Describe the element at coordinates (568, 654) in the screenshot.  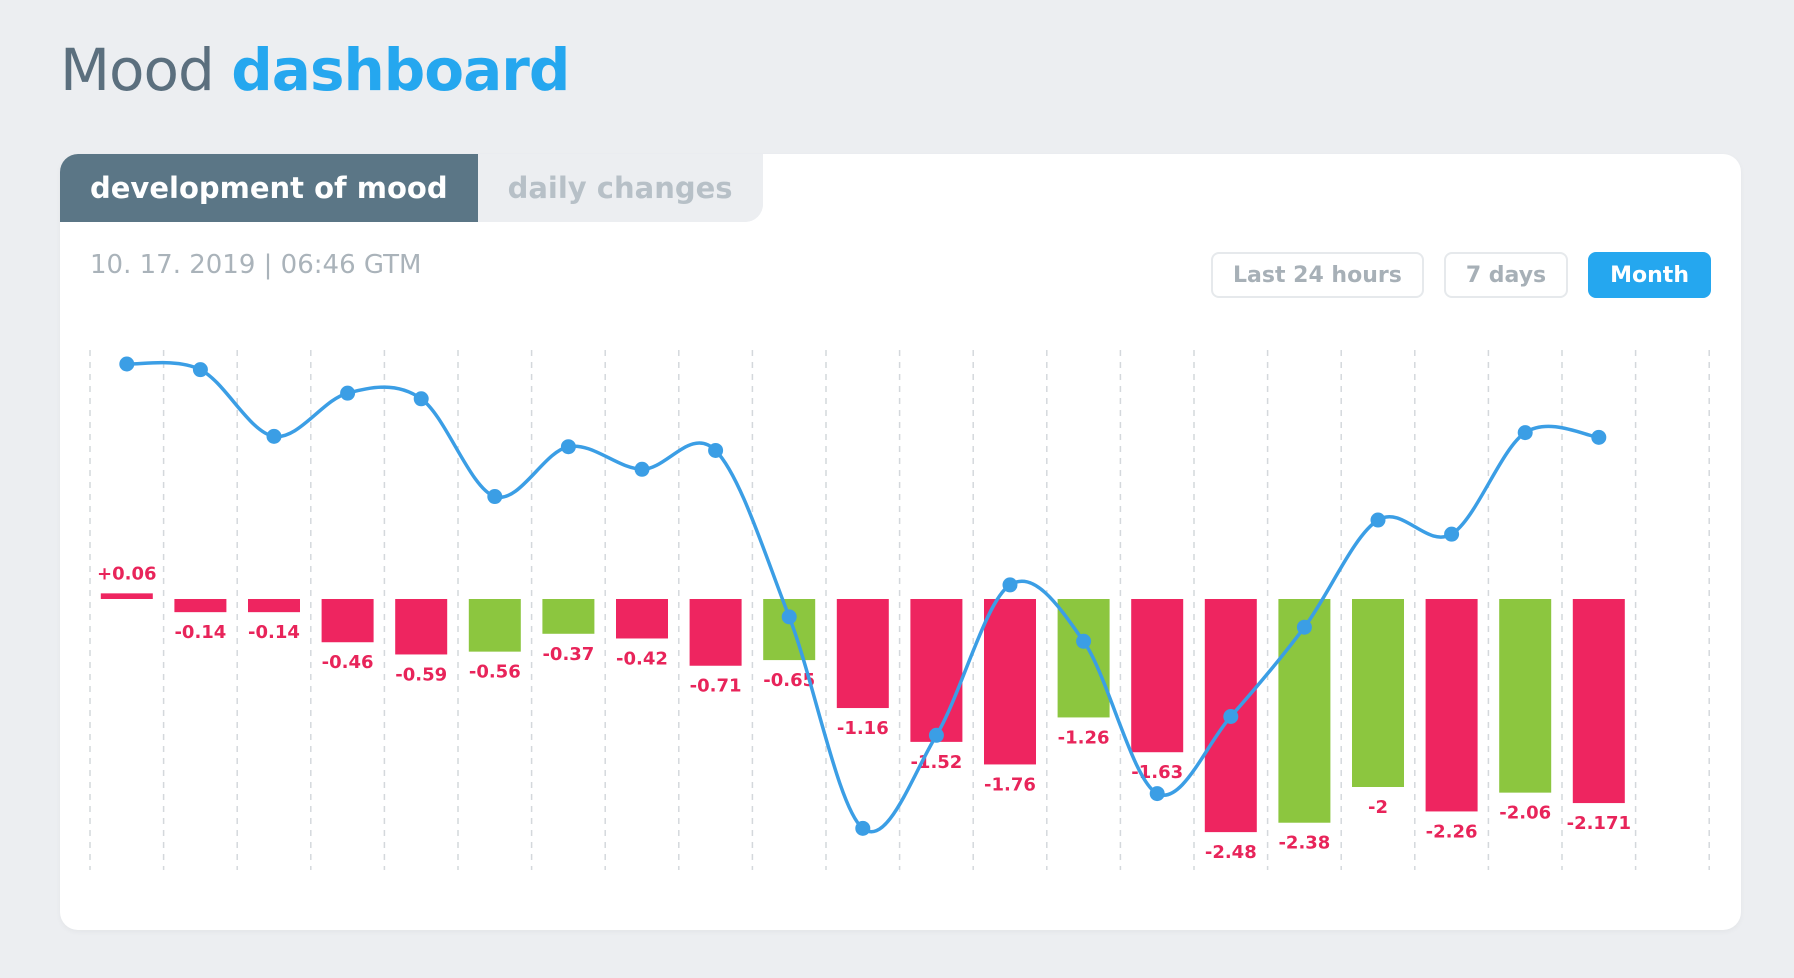
I see `bar-value-label: -0.37` at that location.